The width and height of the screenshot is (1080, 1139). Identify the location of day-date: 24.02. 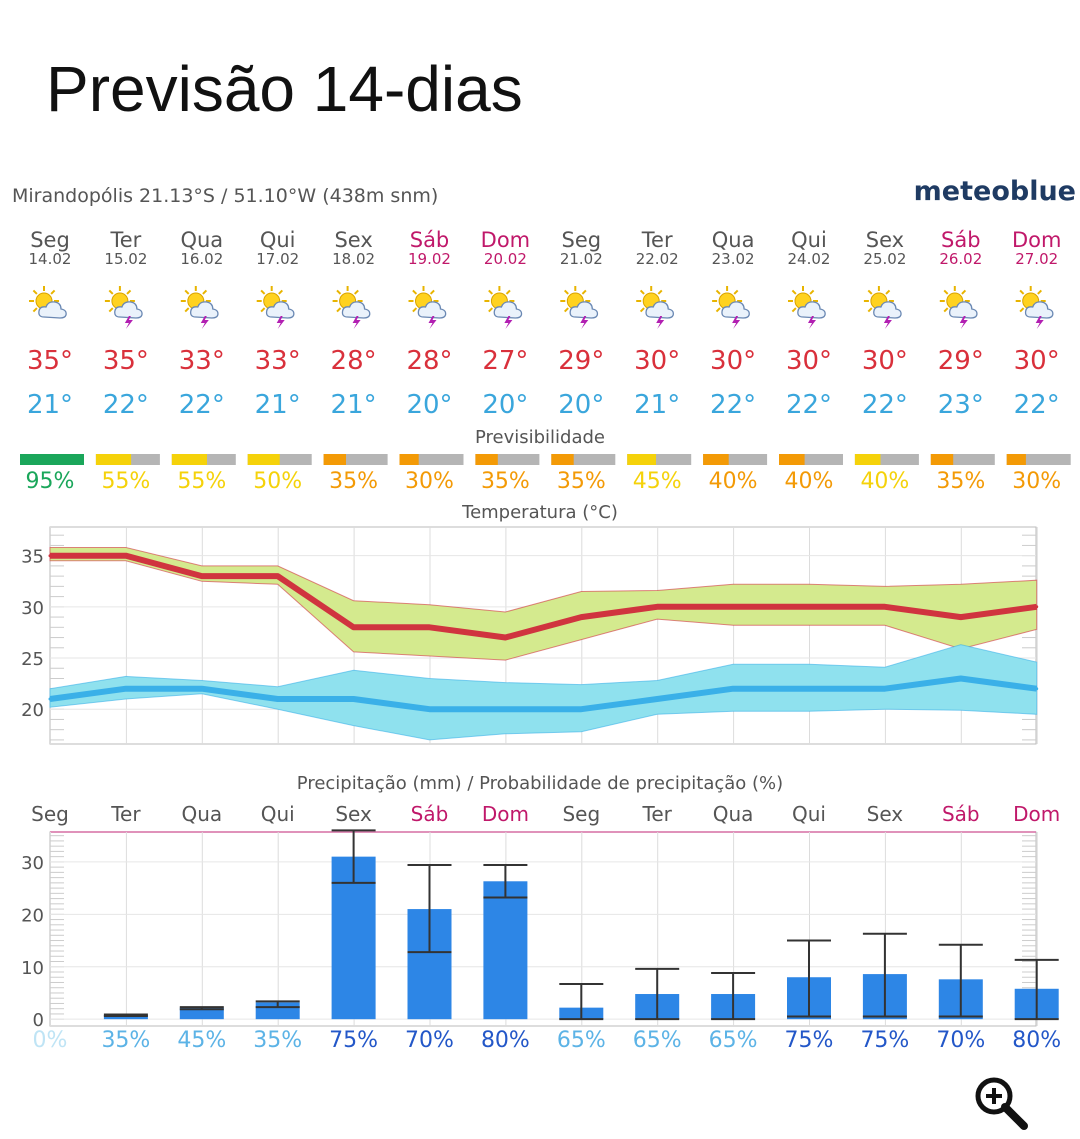
(809, 259).